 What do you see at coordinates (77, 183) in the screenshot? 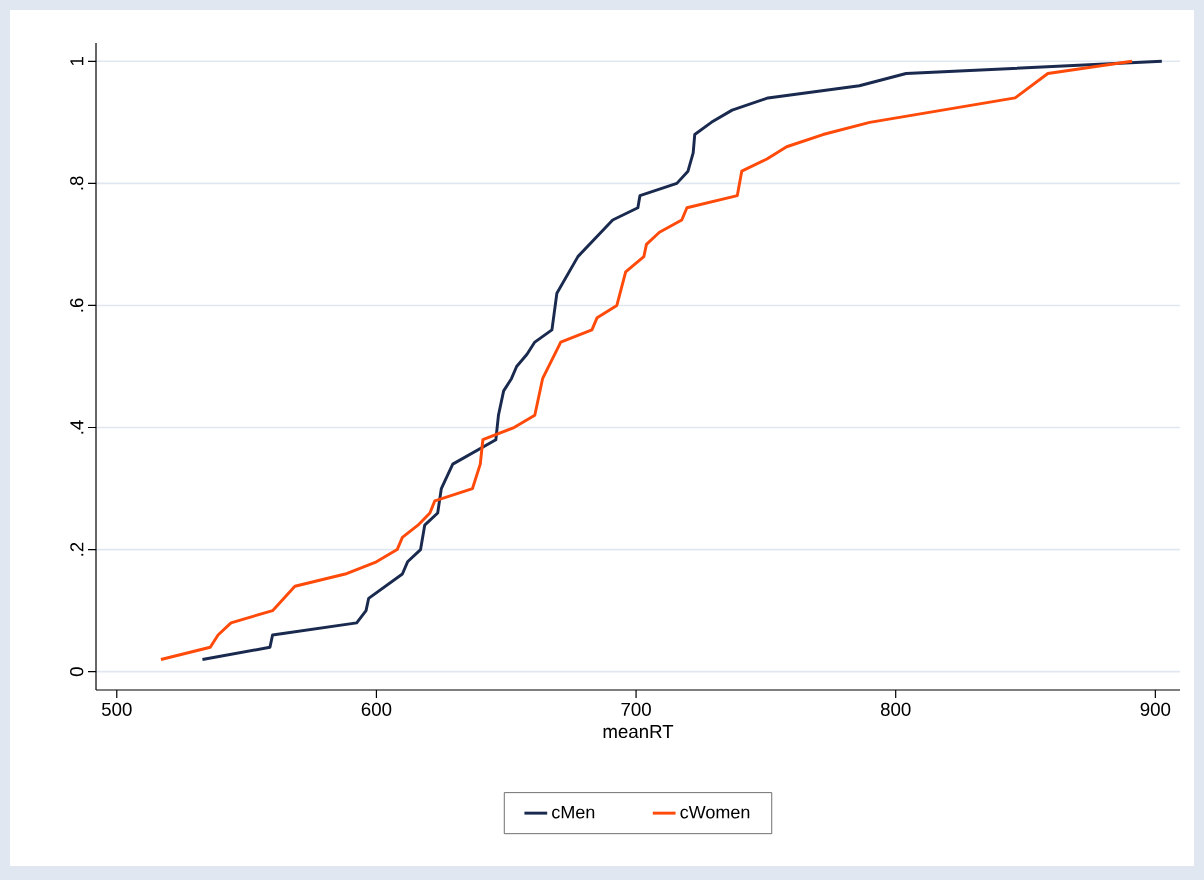
I see `y-tick-label: .8` at bounding box center [77, 183].